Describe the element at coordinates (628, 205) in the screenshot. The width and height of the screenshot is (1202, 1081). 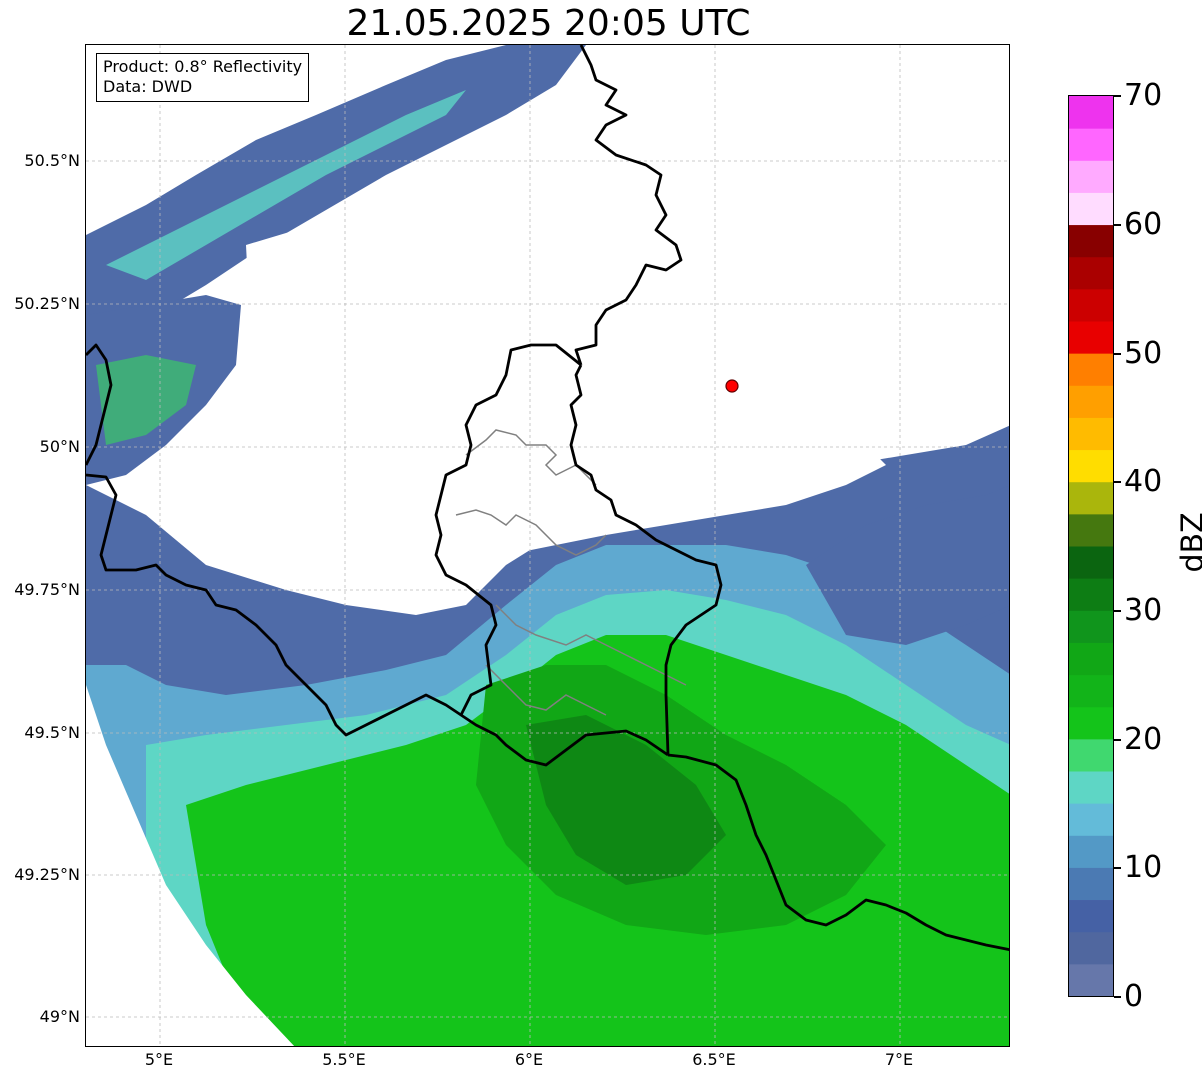
I see `border-de-east` at that location.